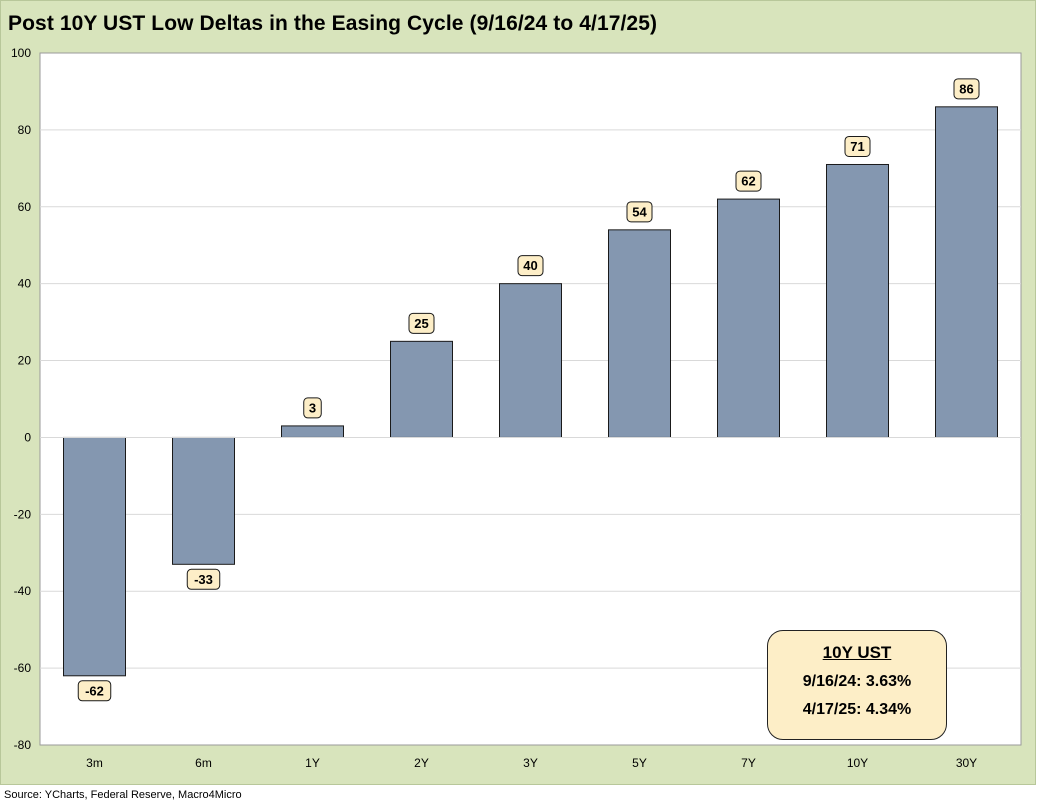  Describe the element at coordinates (421, 763) in the screenshot. I see `x-tick-label: 2Y` at that location.